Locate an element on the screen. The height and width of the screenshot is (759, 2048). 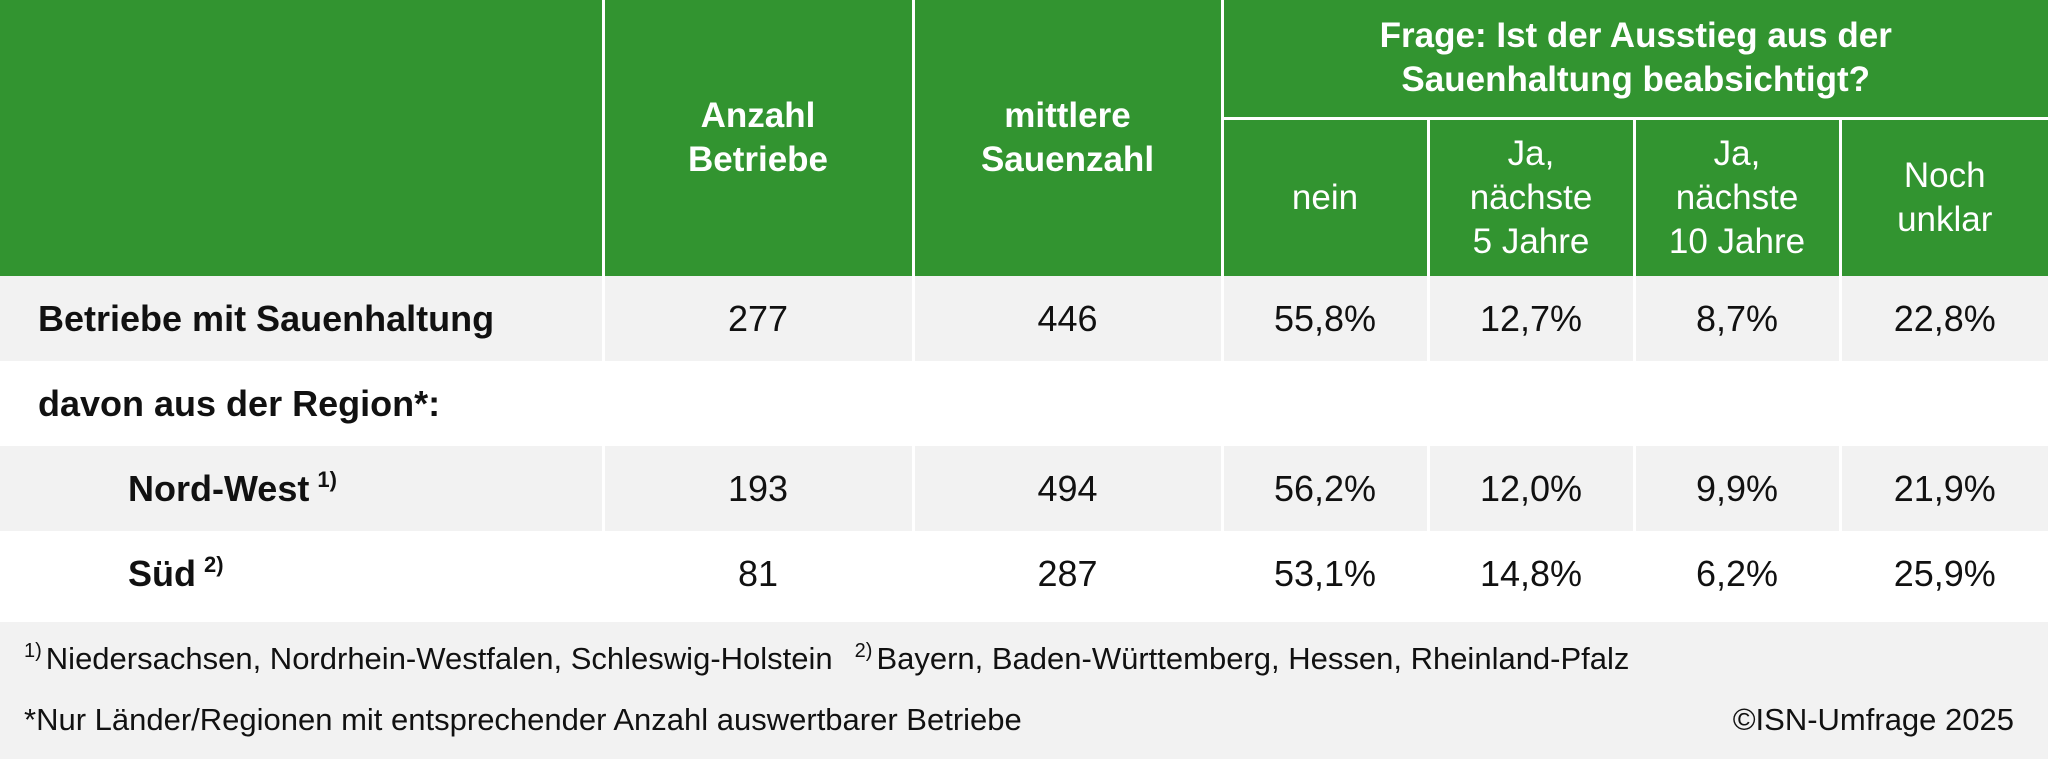
cell-noch-unklar: 25,9% is located at coordinates (1943, 573).